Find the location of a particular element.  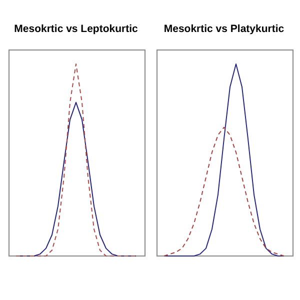

chart-title: Mesokrtic vs Leptokurtic is located at coordinates (76, 29).